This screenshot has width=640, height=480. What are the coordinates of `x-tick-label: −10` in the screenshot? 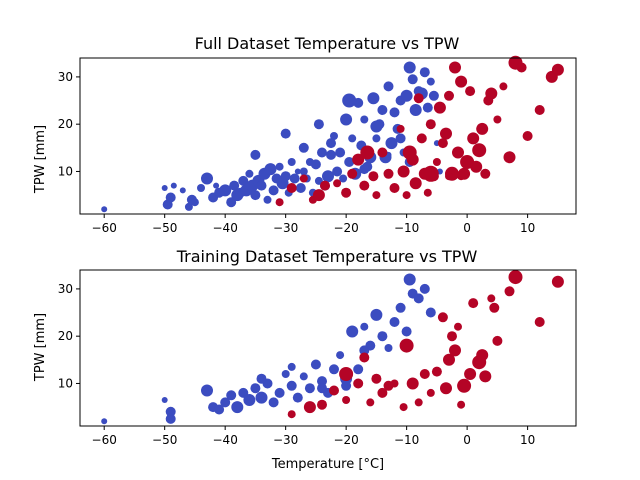 It's located at (406, 440).